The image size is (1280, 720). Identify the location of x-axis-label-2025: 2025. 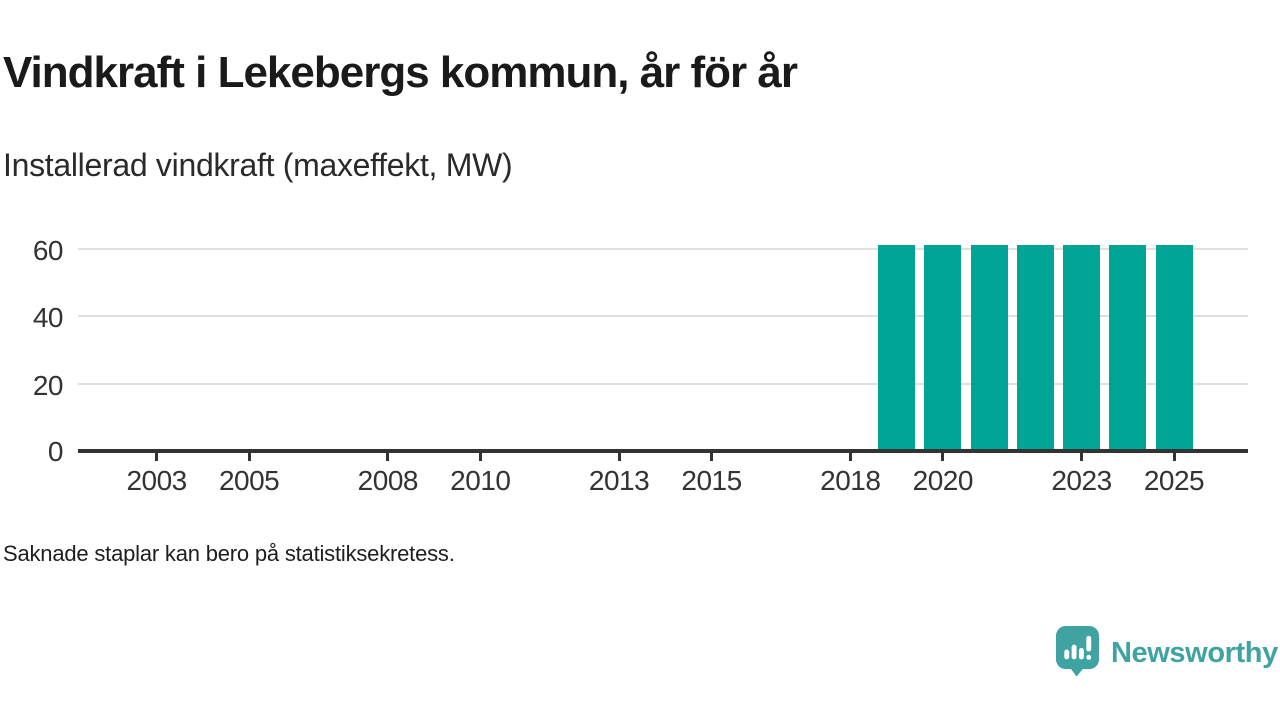
(1174, 480).